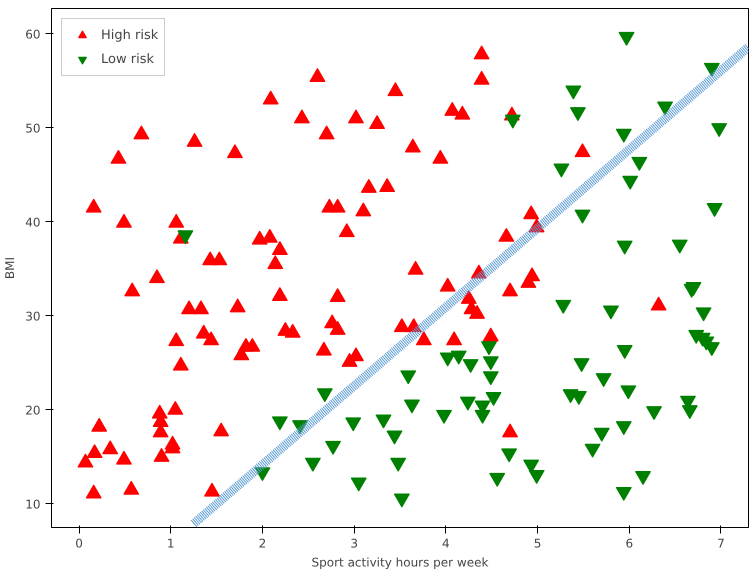 The width and height of the screenshot is (750, 572). I want to click on x-tick-label: 4, so click(446, 543).